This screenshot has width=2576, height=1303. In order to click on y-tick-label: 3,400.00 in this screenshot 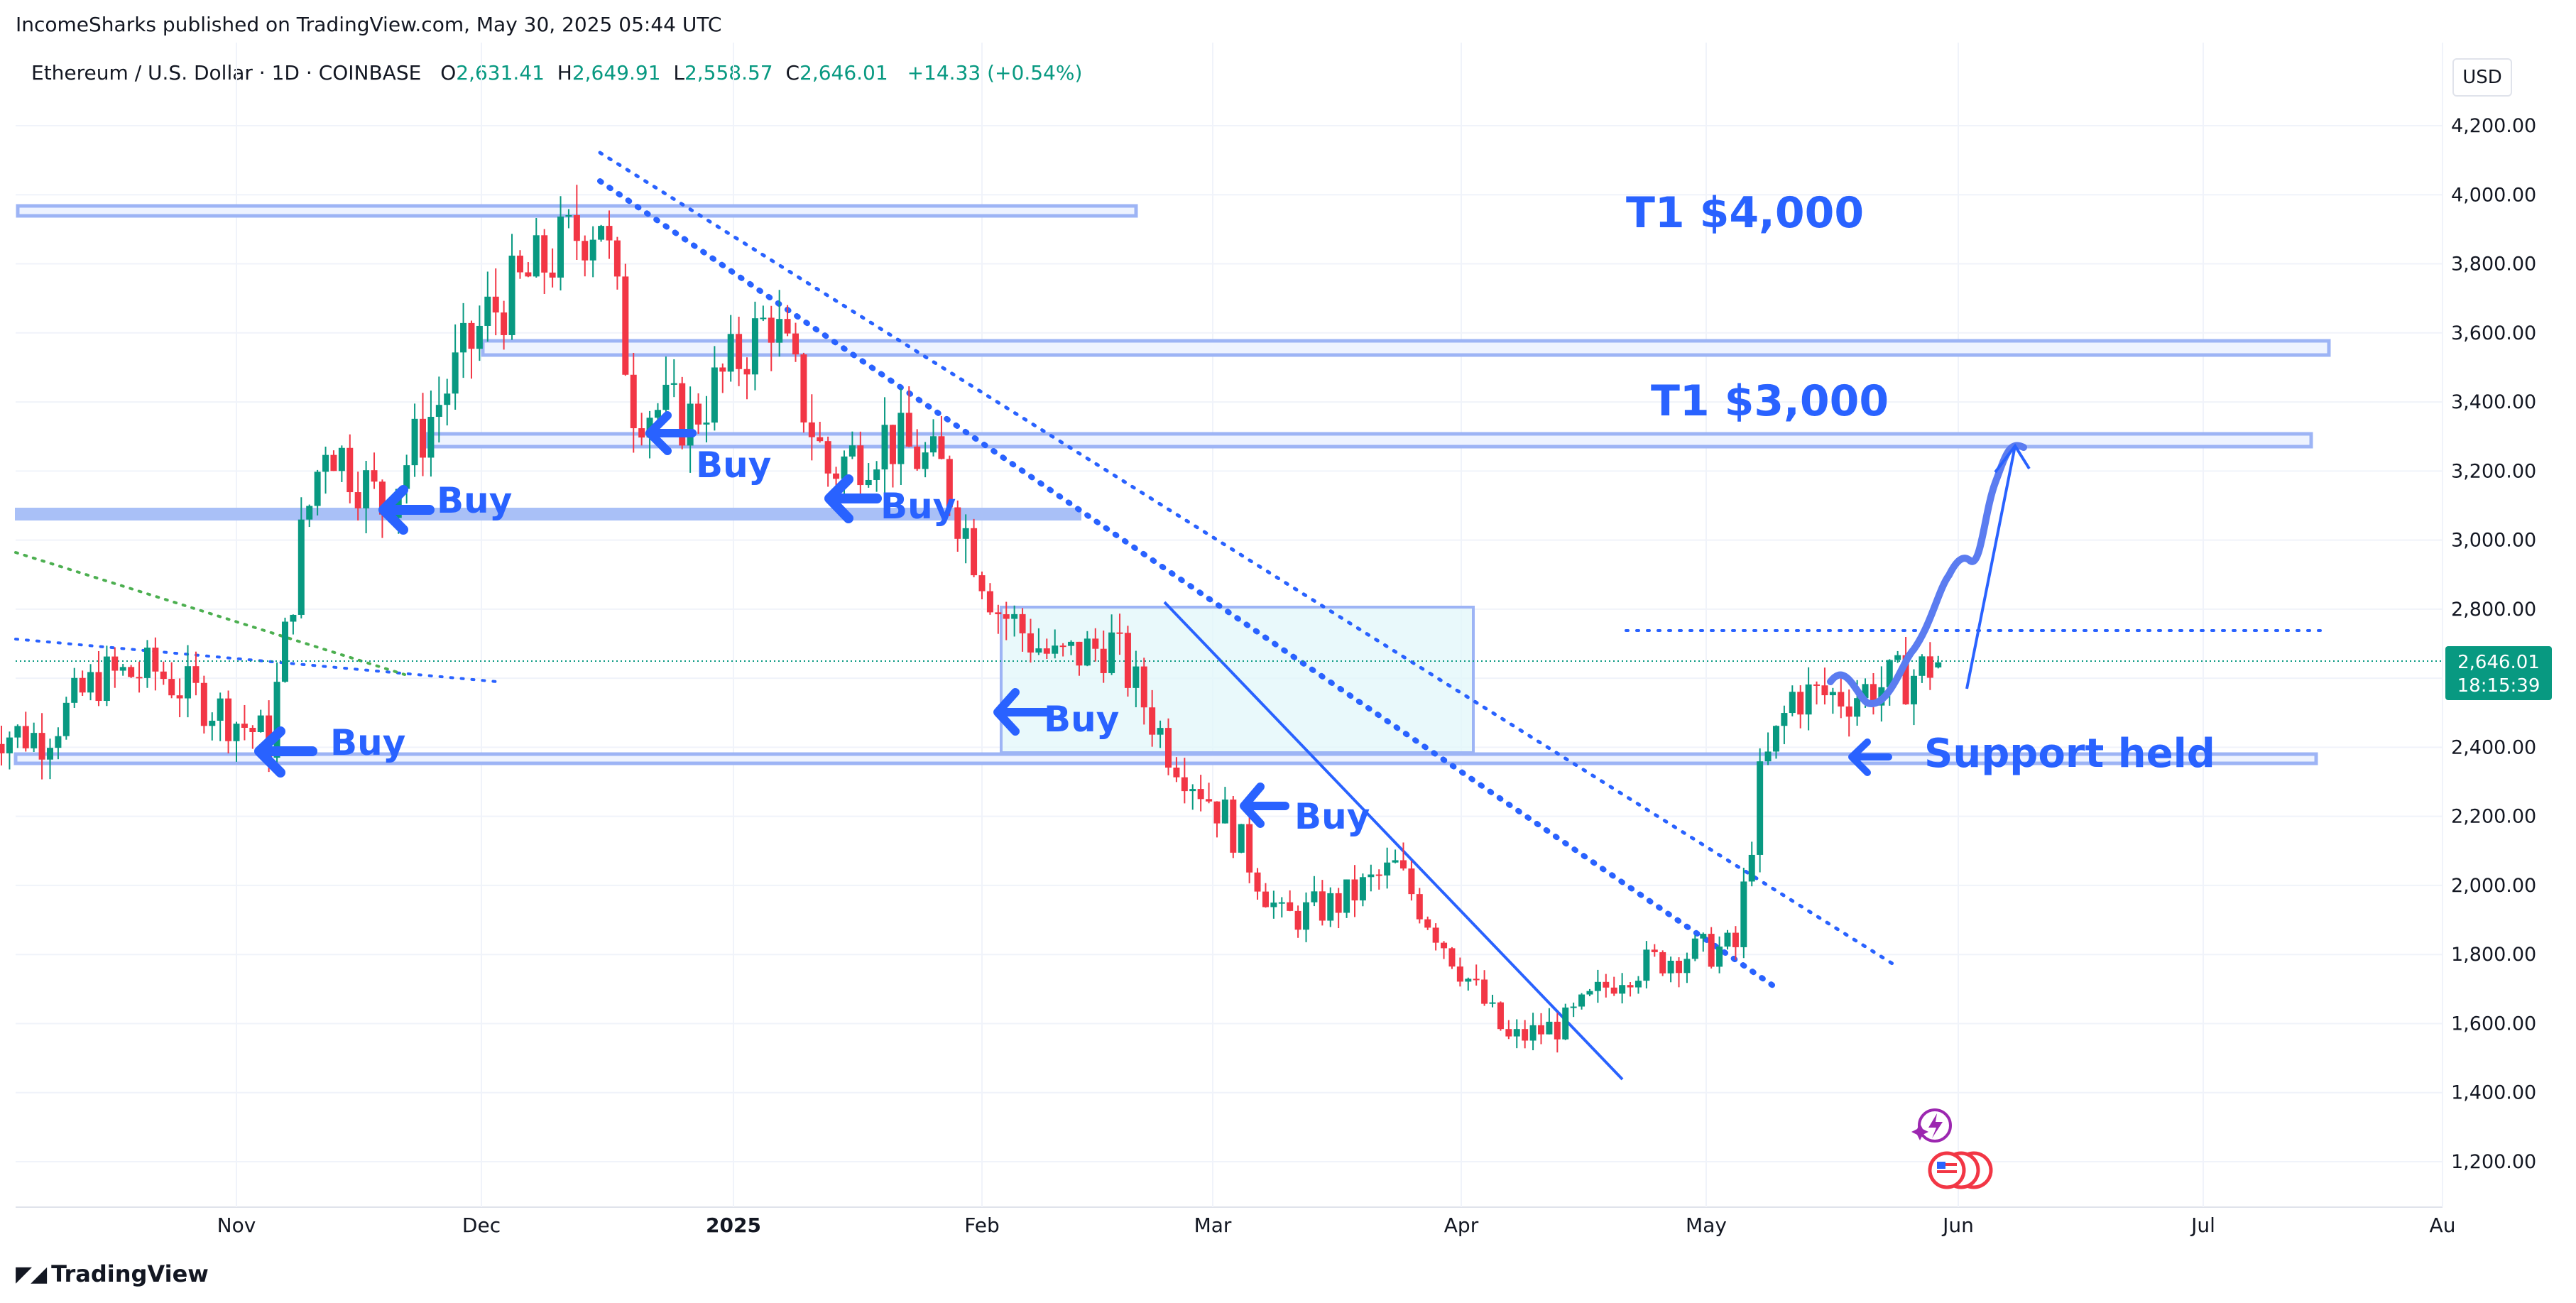, I will do `click(2493, 402)`.